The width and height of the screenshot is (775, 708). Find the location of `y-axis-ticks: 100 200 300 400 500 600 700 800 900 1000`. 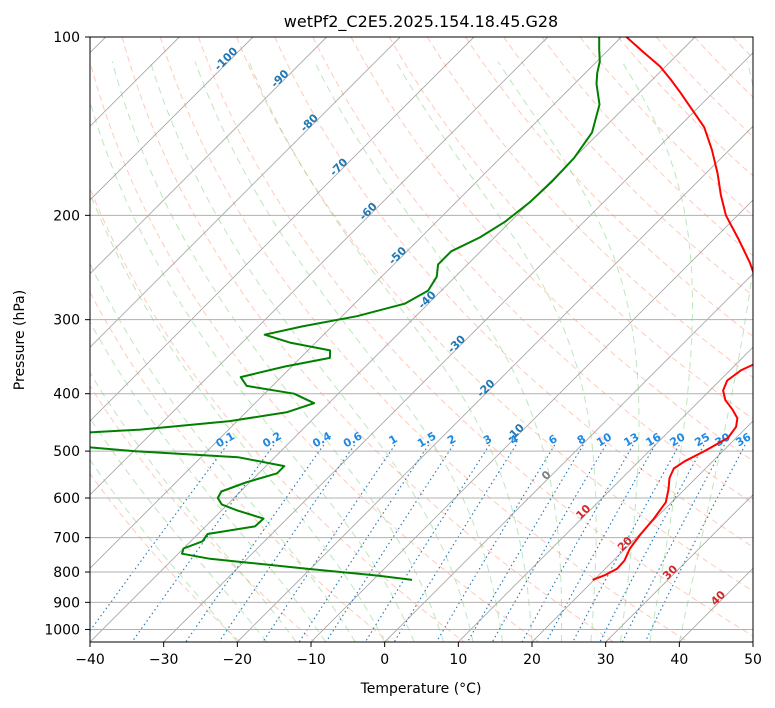

y-axis-ticks: 100 200 300 400 500 600 700 800 900 1000 is located at coordinates (67, 334).